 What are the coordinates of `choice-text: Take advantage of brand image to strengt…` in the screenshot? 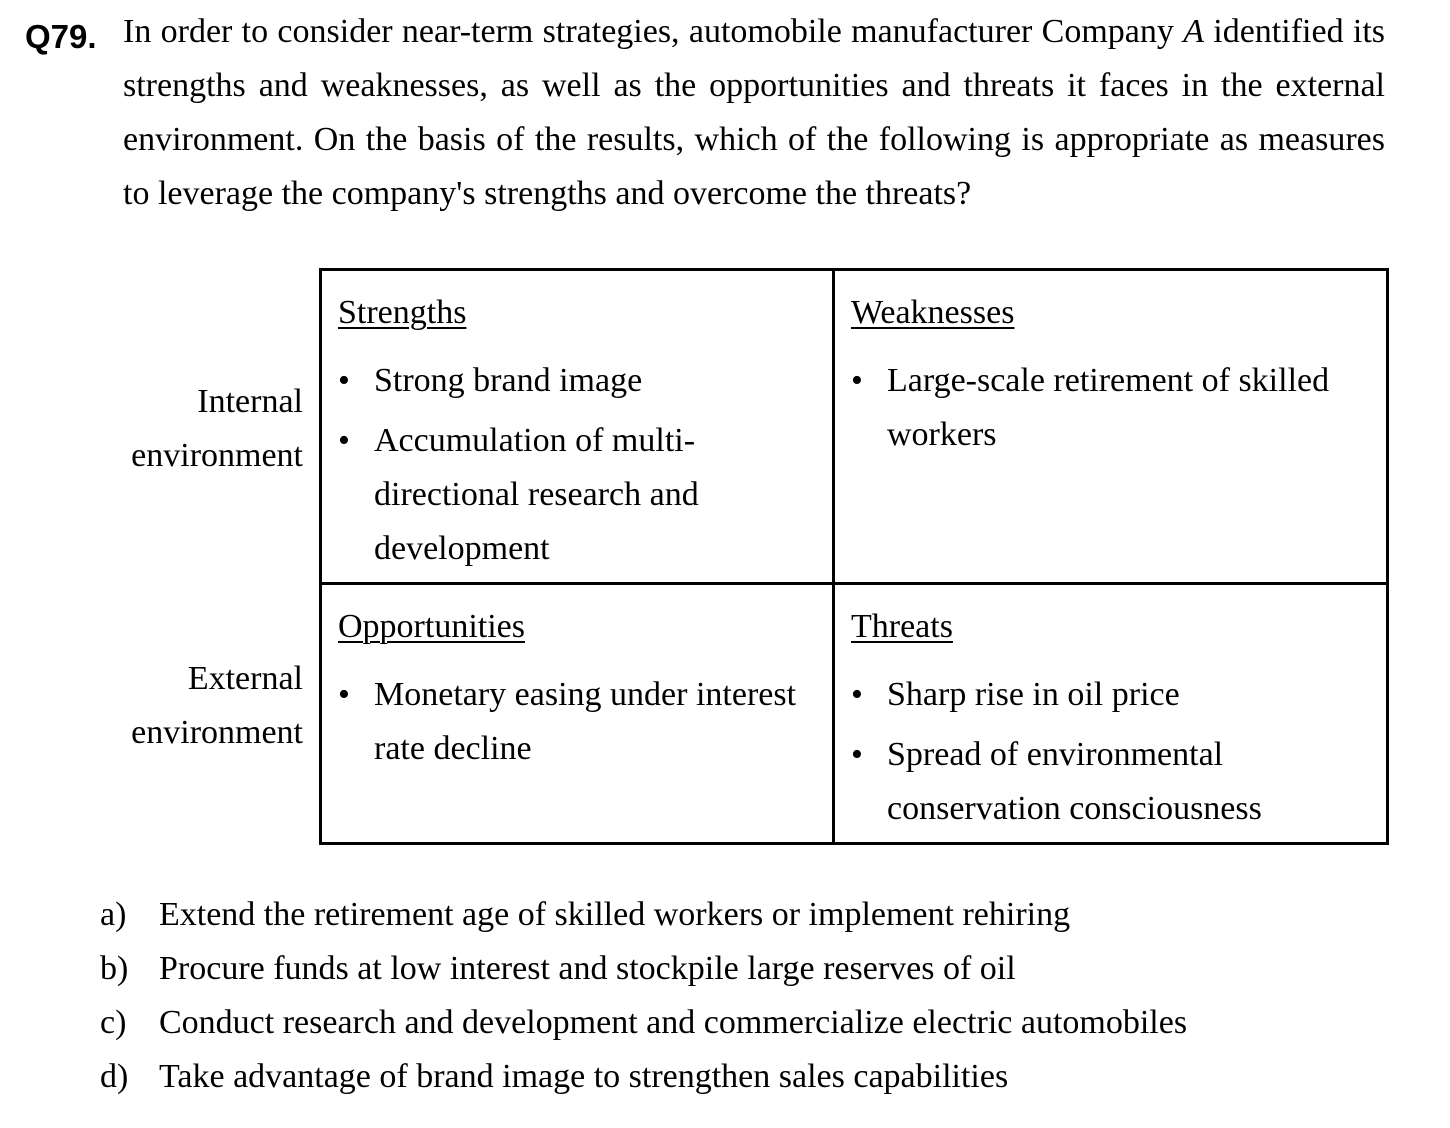 It's located at (584, 1076).